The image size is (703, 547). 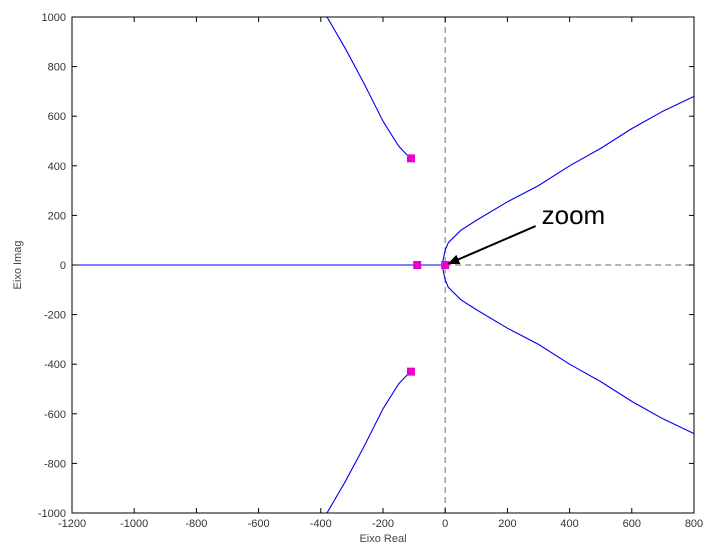 What do you see at coordinates (382, 539) in the screenshot?
I see `x-axis-label: Eixo Real` at bounding box center [382, 539].